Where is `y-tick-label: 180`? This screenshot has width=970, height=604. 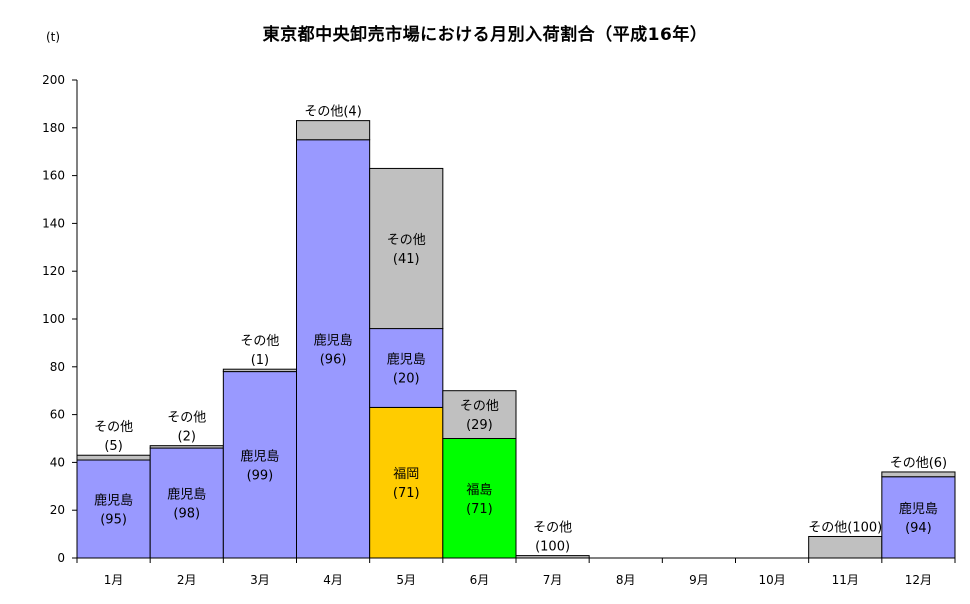 y-tick-label: 180 is located at coordinates (53, 128).